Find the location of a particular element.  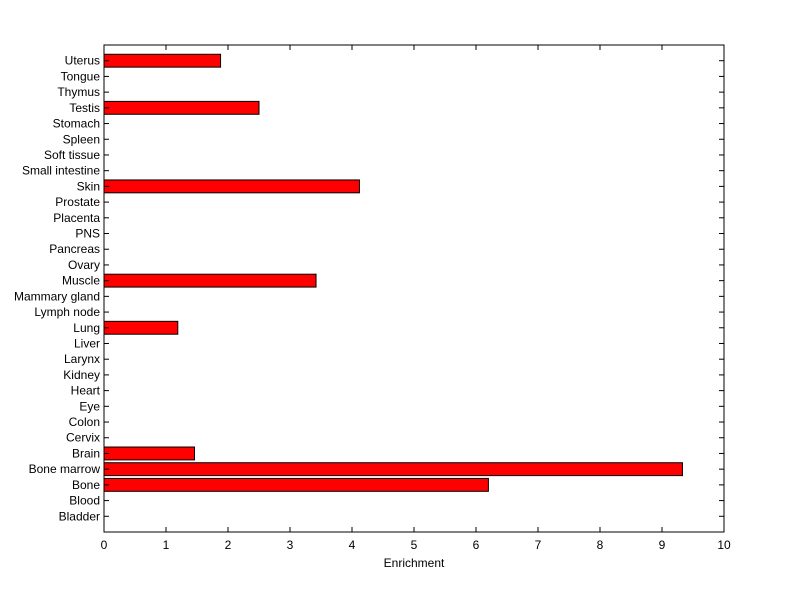

y-tick-label-larynx: Larynx is located at coordinates (82, 359).